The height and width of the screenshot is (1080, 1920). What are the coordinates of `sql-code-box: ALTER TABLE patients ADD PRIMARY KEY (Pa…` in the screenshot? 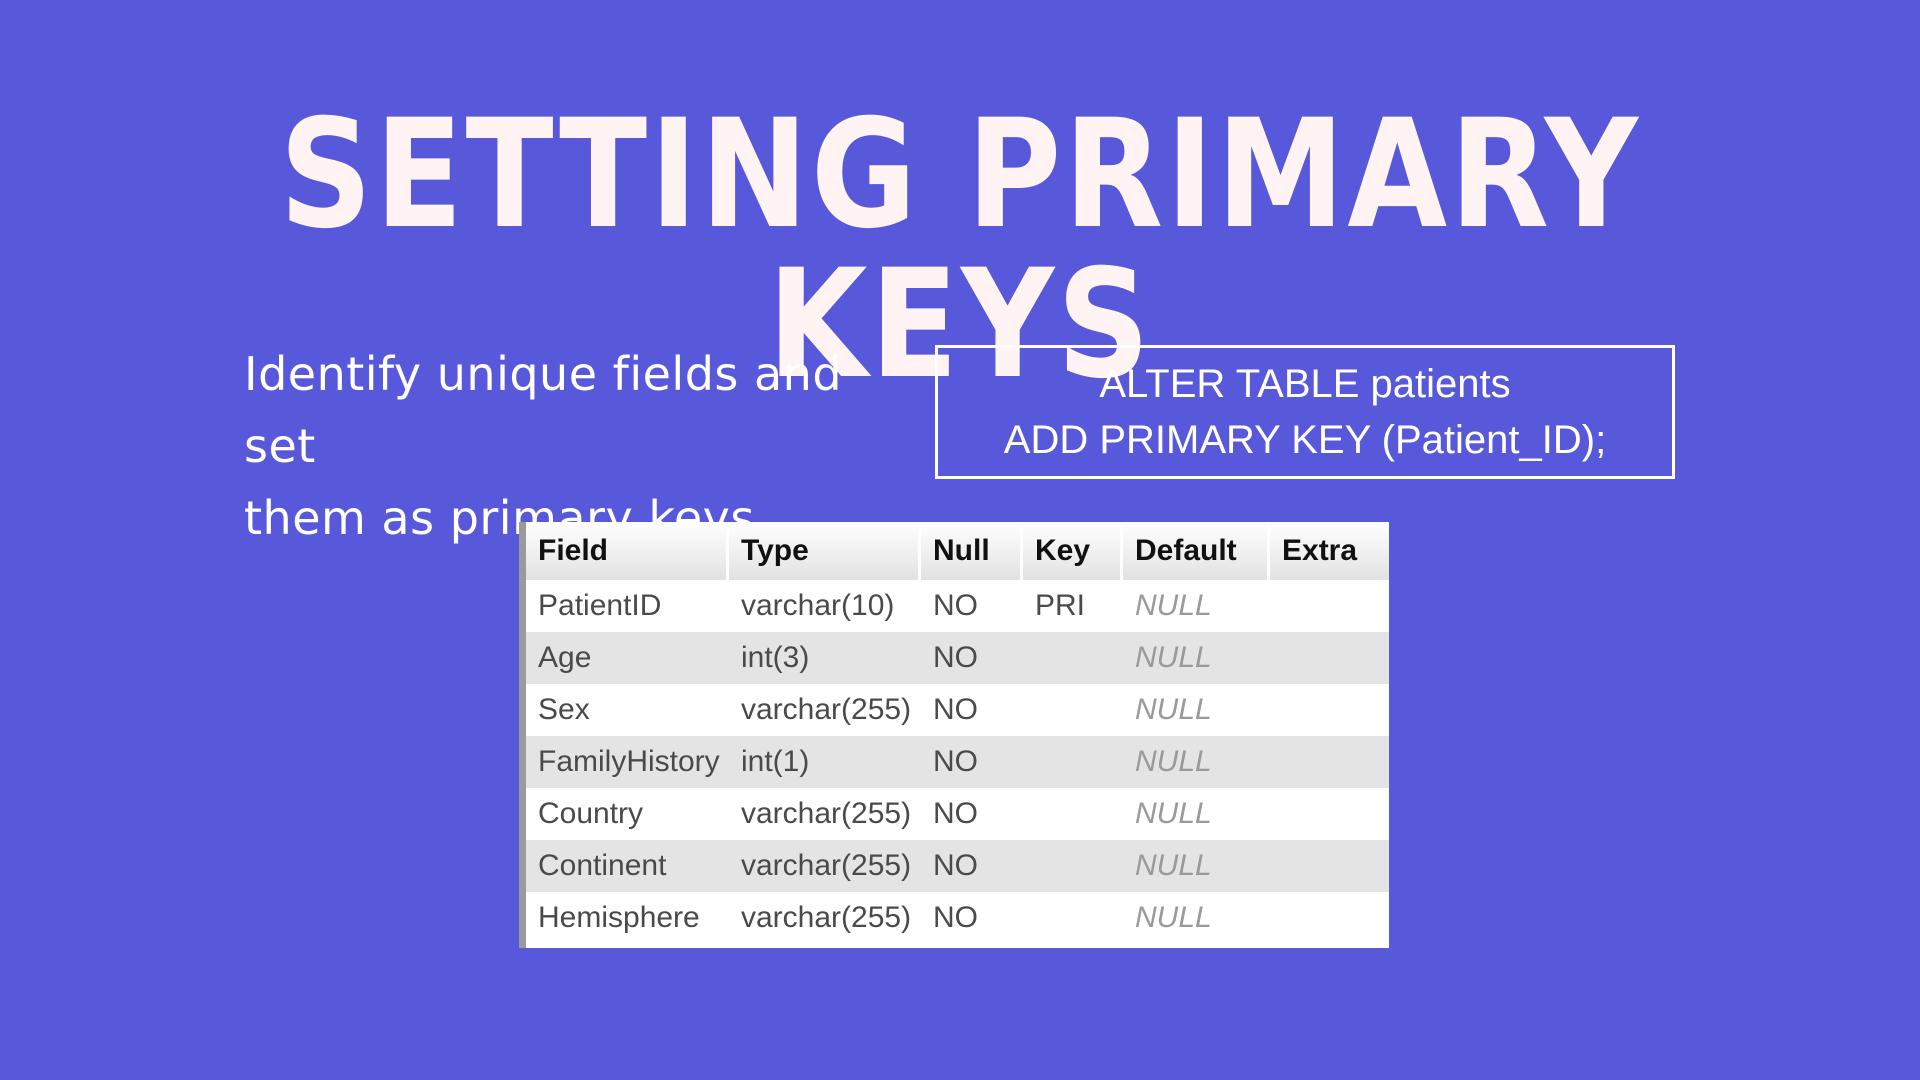 It's located at (1305, 412).